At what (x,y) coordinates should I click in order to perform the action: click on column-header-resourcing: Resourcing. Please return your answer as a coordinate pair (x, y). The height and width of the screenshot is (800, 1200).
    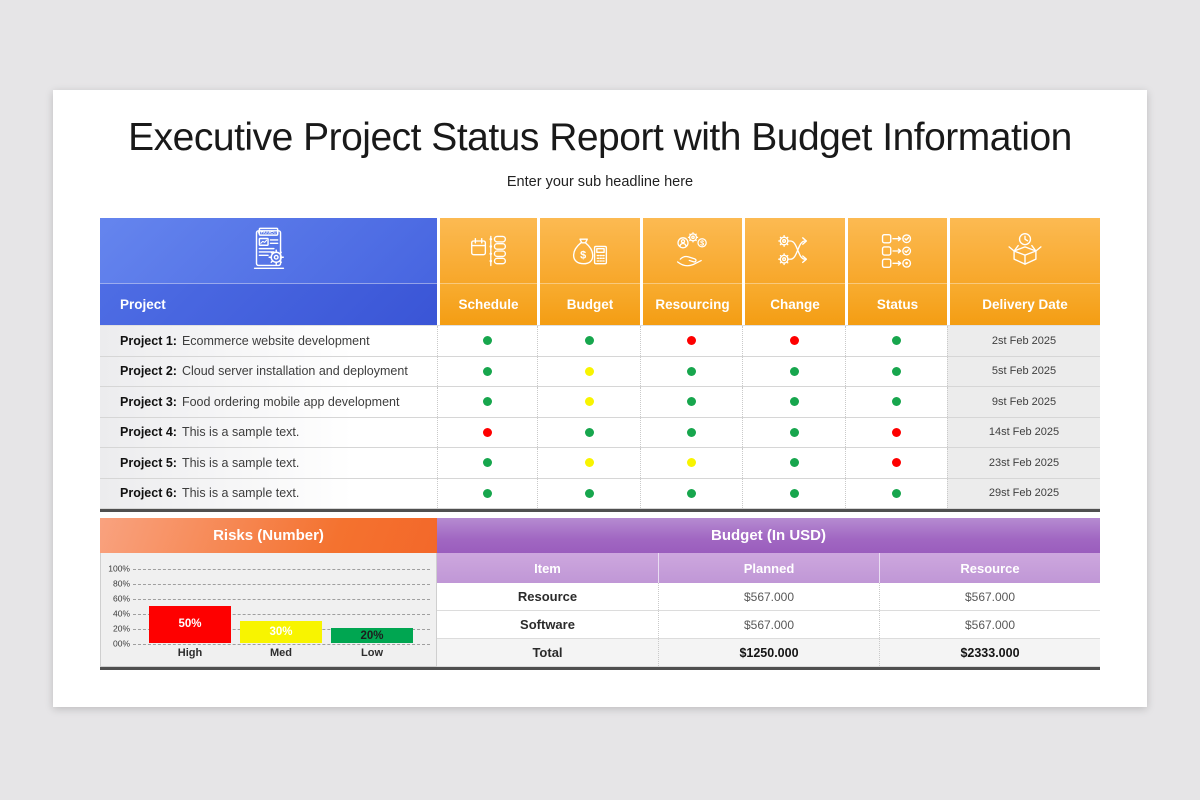
    Looking at the image, I should click on (692, 304).